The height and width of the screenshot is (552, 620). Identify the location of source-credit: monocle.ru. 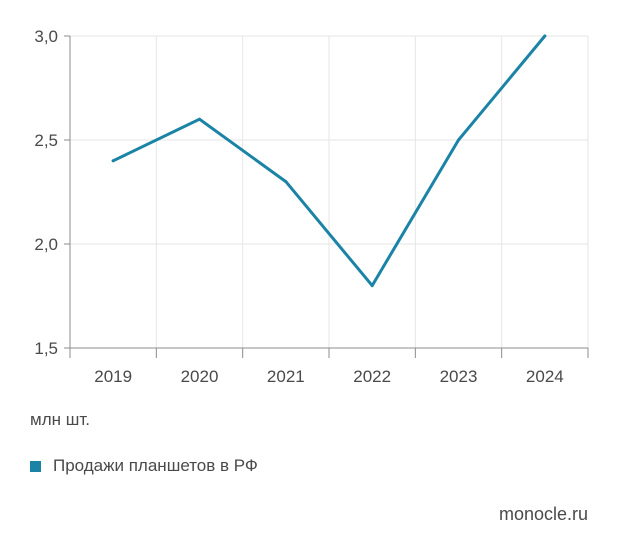
(543, 514).